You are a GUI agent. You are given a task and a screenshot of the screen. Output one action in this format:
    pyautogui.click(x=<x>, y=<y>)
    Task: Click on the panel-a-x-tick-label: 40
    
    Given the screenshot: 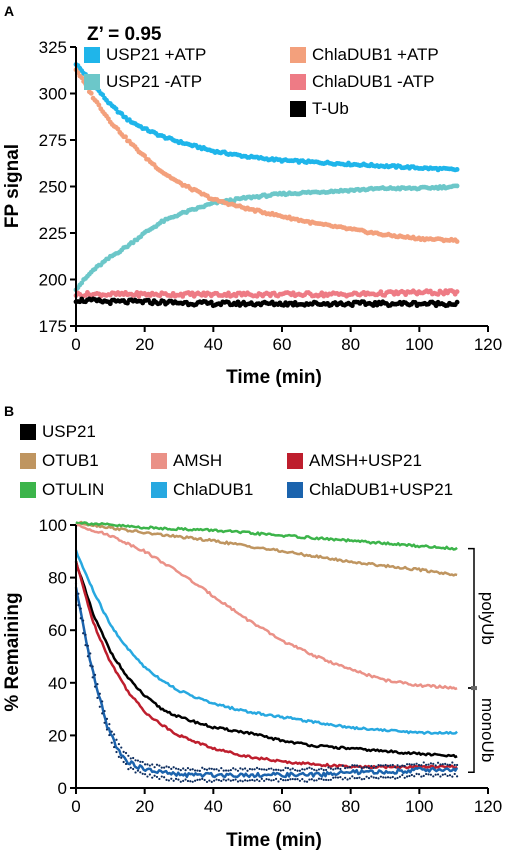 What is the action you would take?
    pyautogui.click(x=213, y=344)
    